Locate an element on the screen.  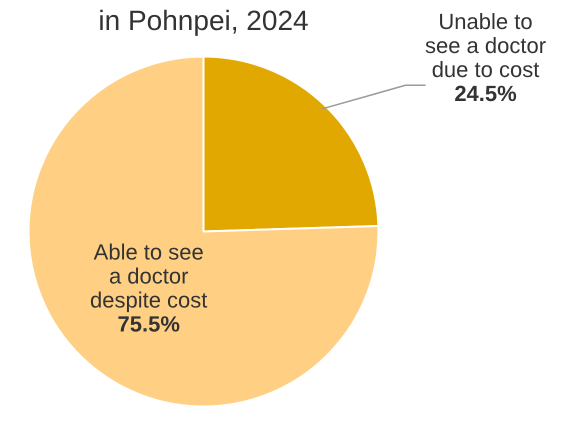
data-label: 75.5% is located at coordinates (149, 324).